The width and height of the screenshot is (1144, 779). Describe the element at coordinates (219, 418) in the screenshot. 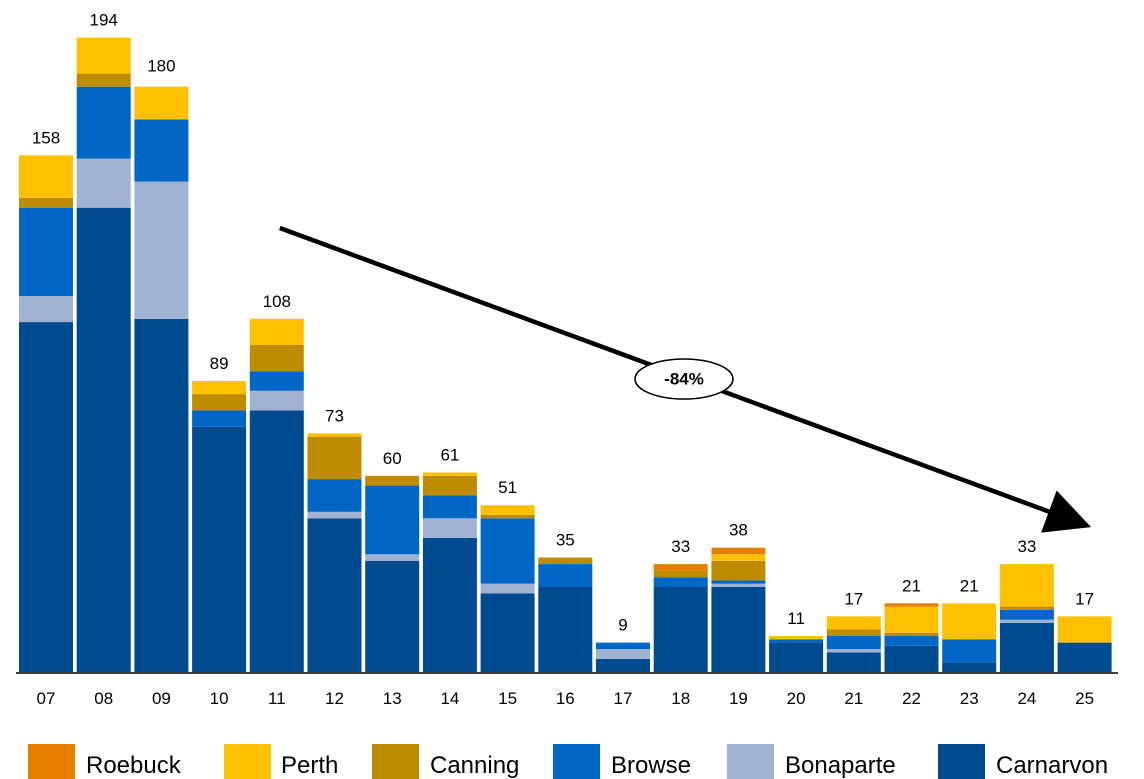

I see `bar-segment-10-browse` at that location.